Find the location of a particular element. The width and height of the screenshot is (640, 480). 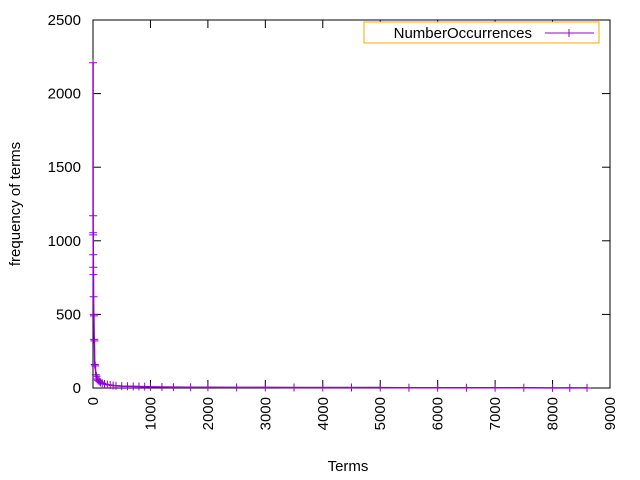

y-tick-label: 500 is located at coordinates (68, 314).